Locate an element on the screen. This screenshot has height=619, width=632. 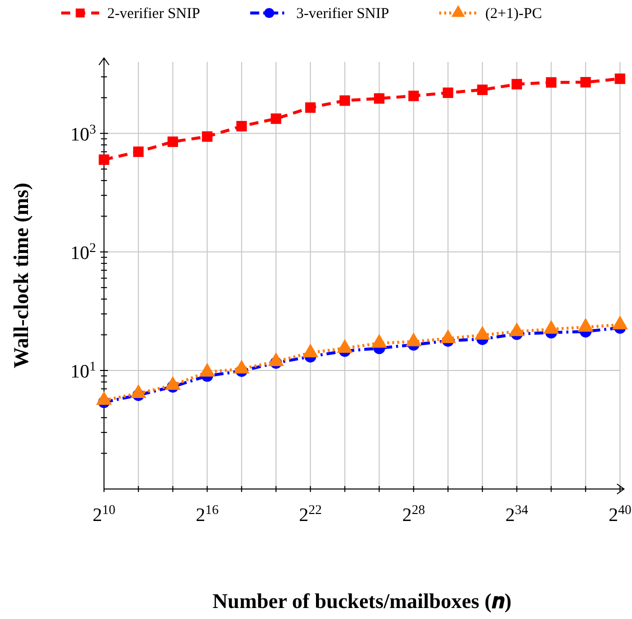
x-tick-label: 2$^{22}$ is located at coordinates (310, 514).